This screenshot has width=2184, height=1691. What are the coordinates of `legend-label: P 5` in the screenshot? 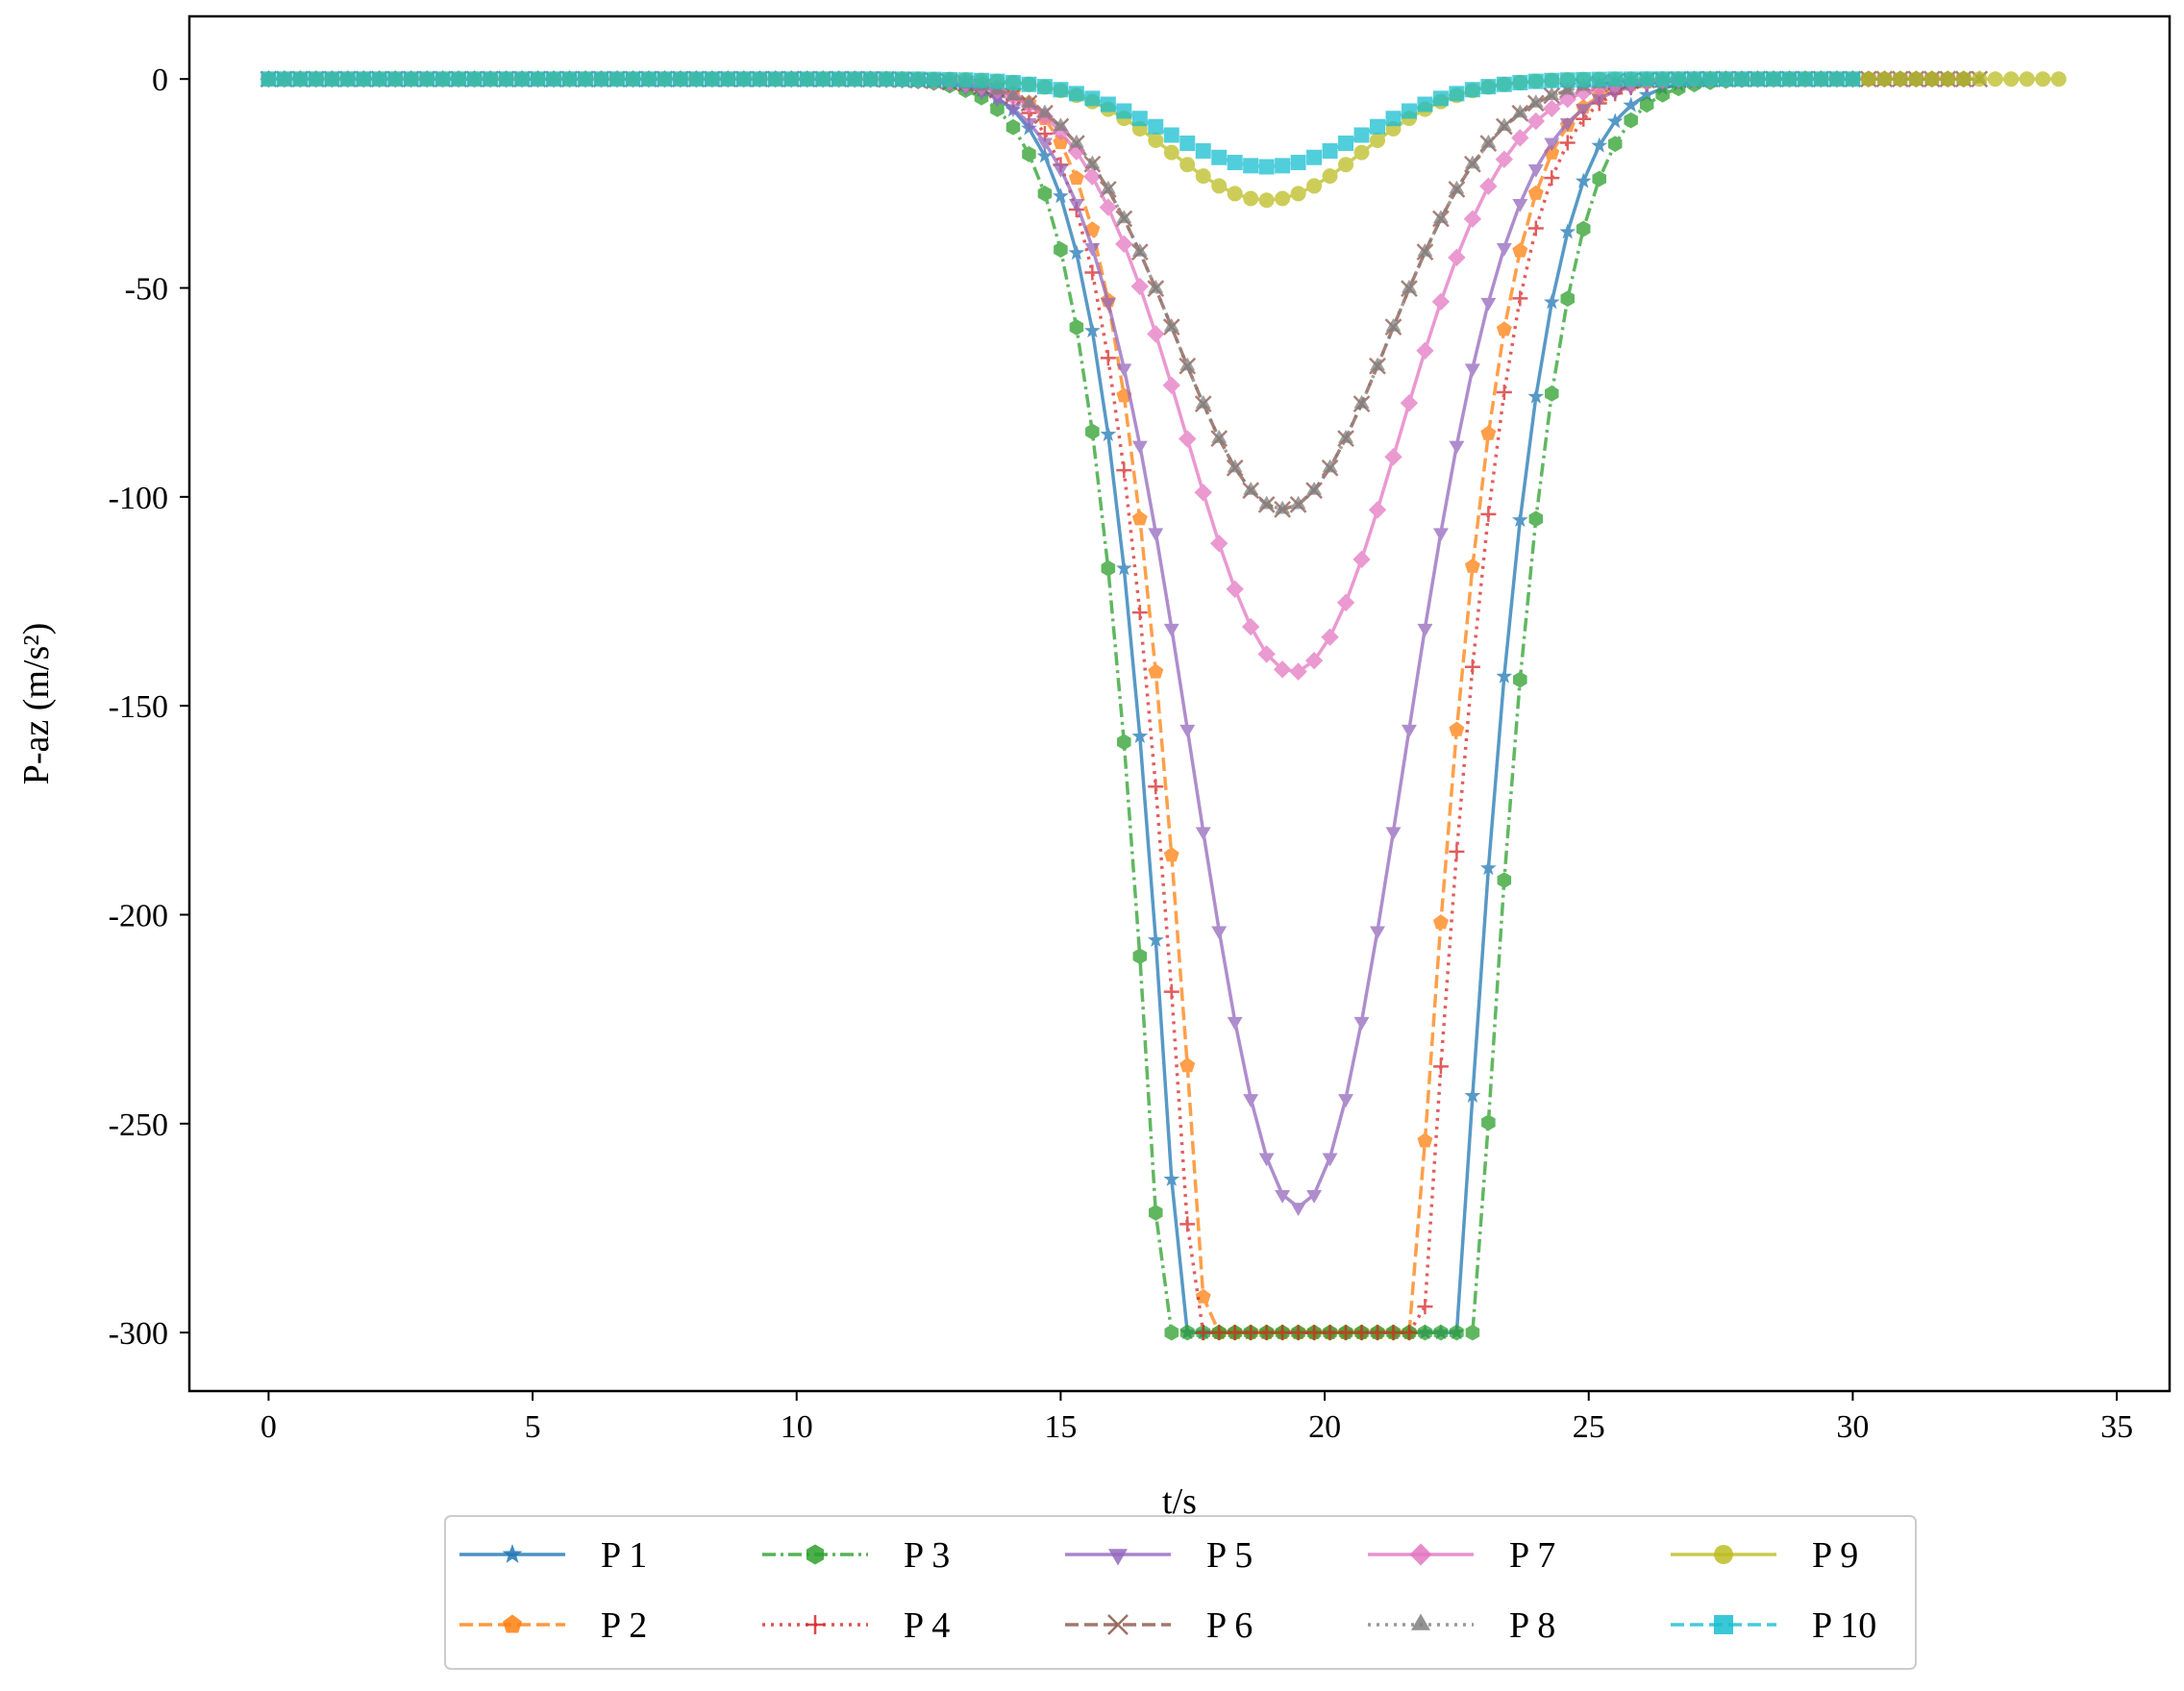 It's located at (1230, 1555).